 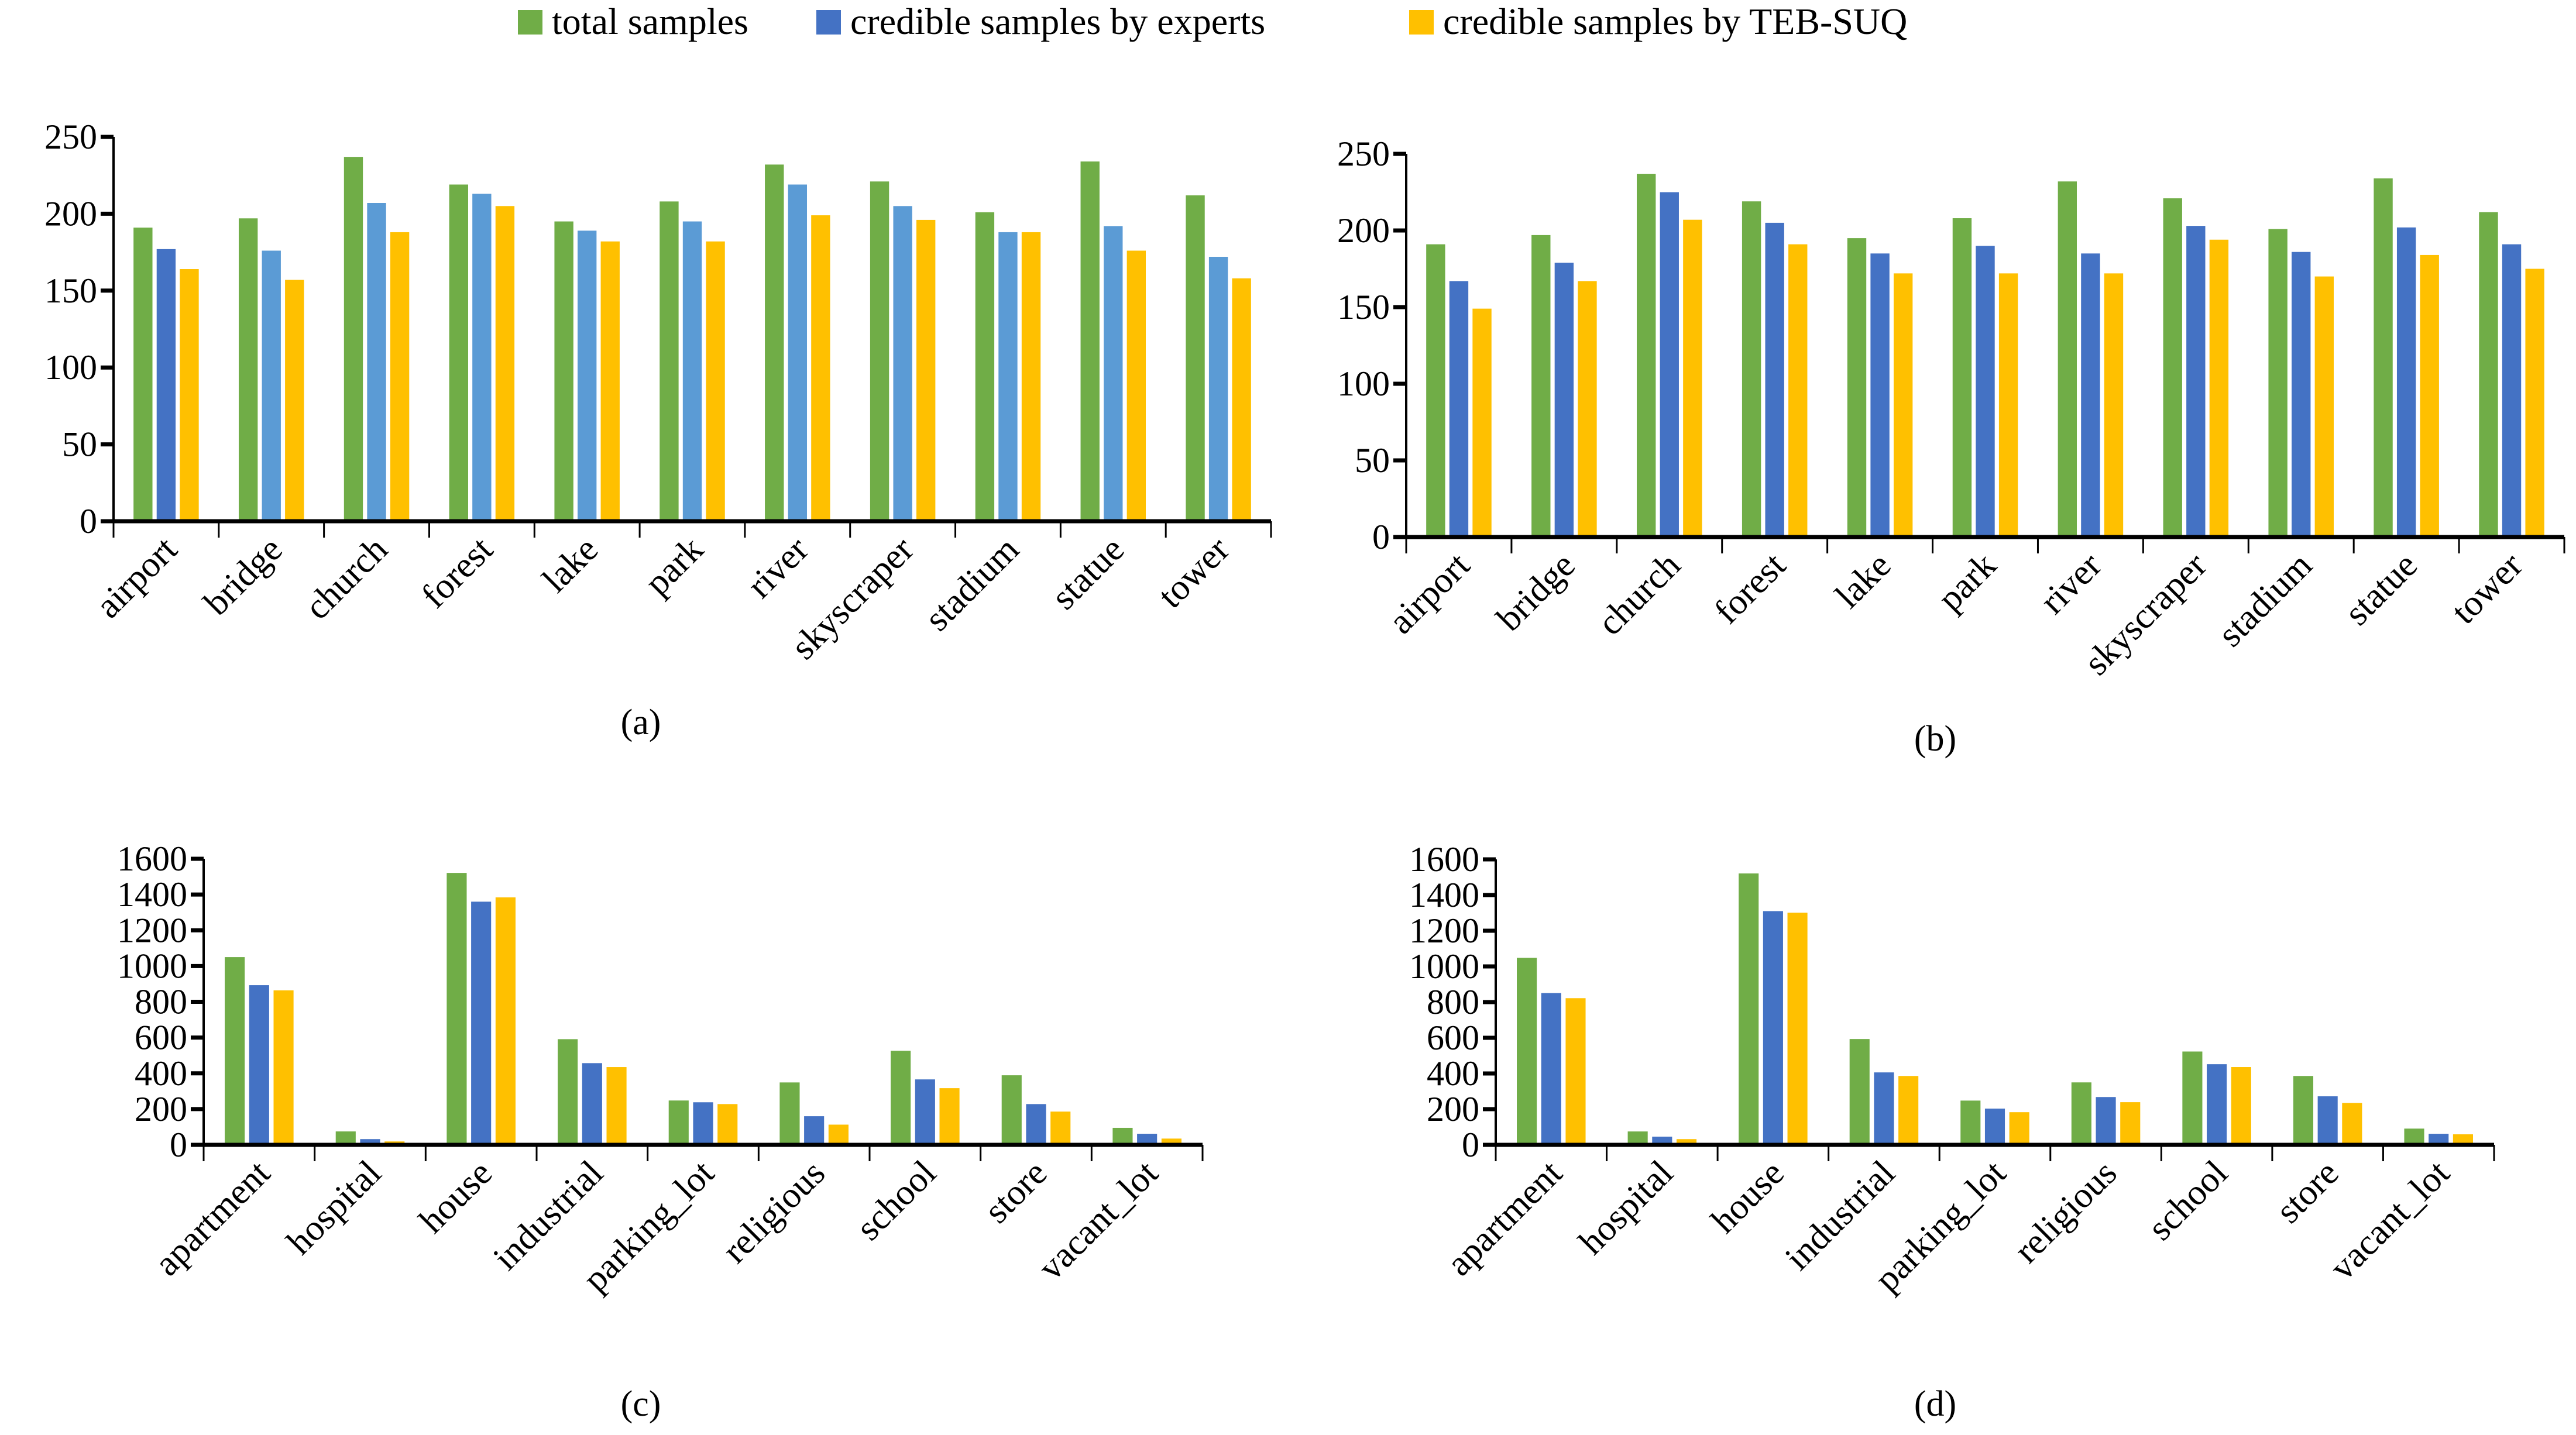 I want to click on x-tick-label: school, so click(x=896, y=1200).